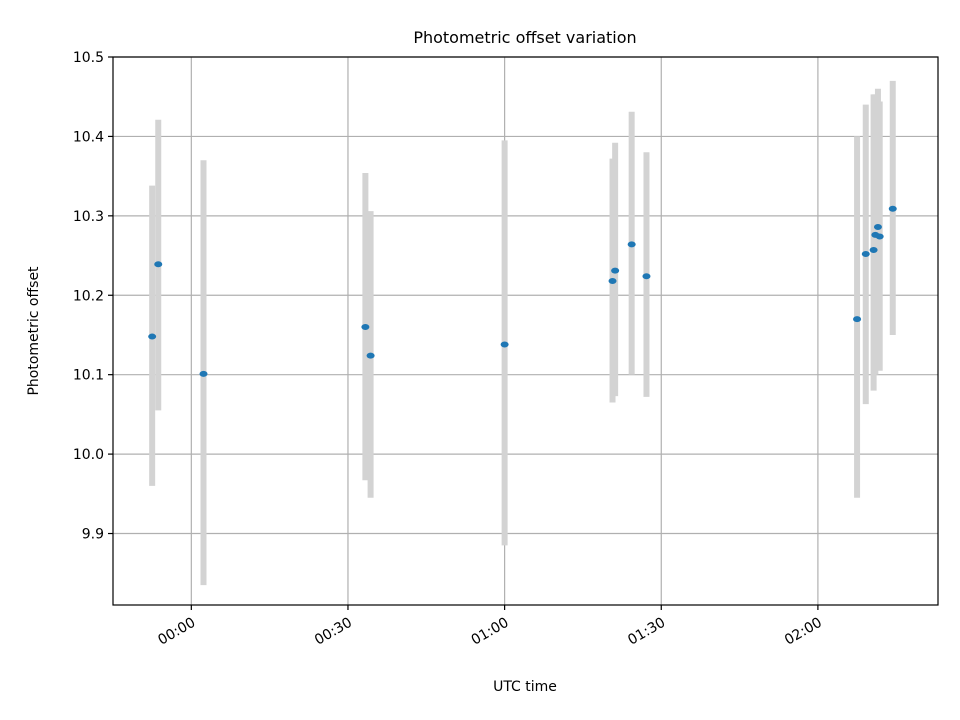 The image size is (960, 720). What do you see at coordinates (88, 455) in the screenshot?
I see `y-tick-label: 10.0` at bounding box center [88, 455].